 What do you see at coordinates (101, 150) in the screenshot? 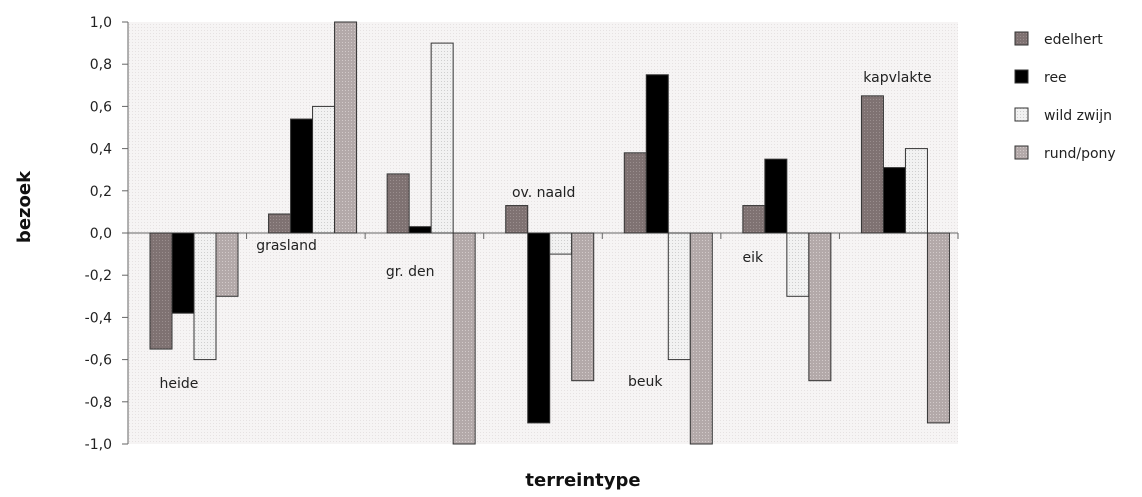
I see `y-tick-label: 0,4` at bounding box center [101, 150].